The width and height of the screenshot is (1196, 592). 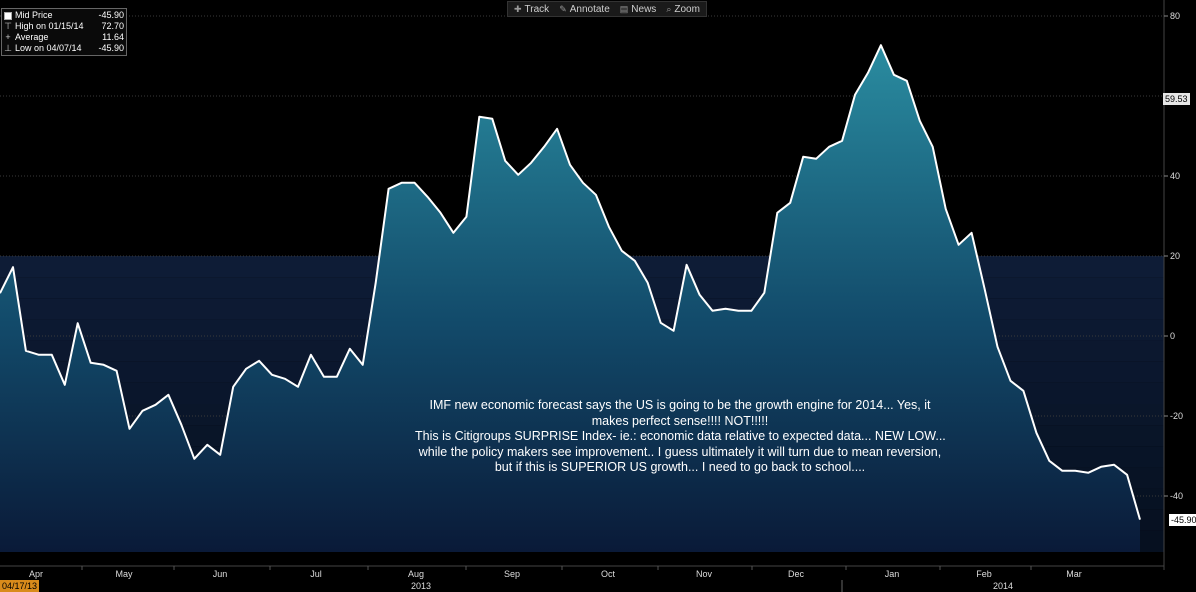 I want to click on y-tick-label: -40, so click(x=1176, y=496).